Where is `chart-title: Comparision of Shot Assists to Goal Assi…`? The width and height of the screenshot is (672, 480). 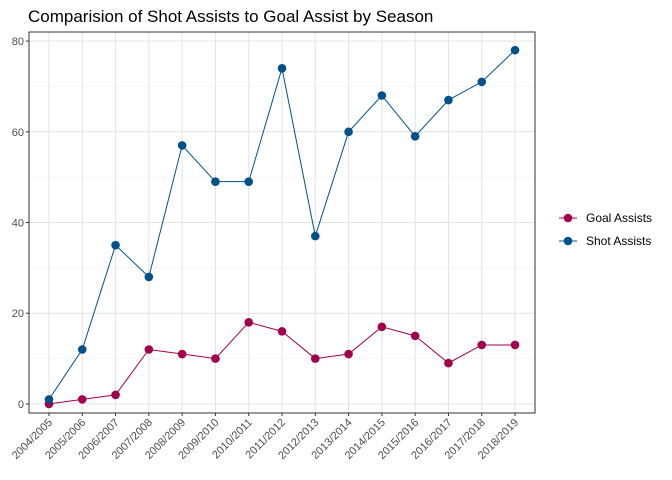 chart-title: Comparision of Shot Assists to Goal Assi… is located at coordinates (230, 16).